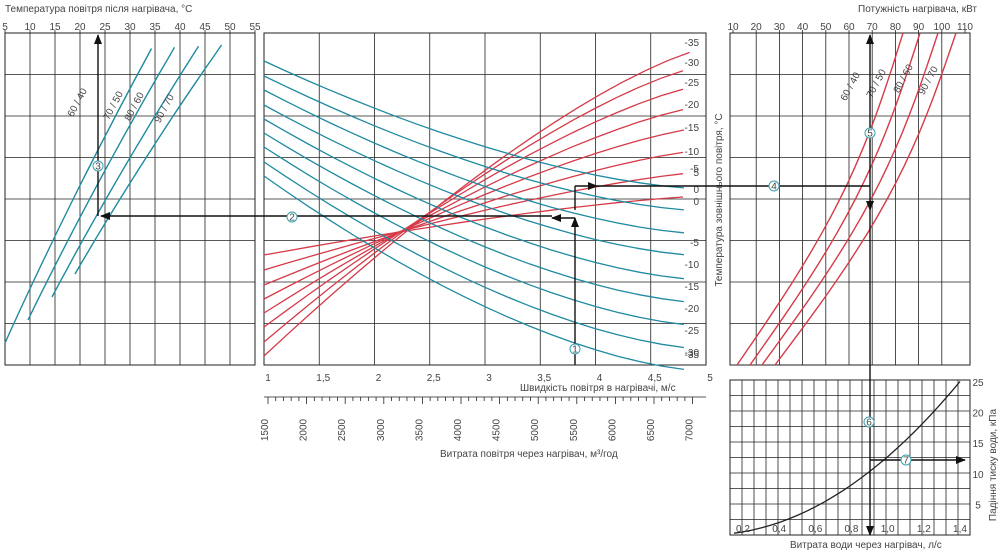 This screenshot has height=555, width=1000. Describe the element at coordinates (852, 529) in the screenshot. I see `water-flow-tick-label-3: 0,8` at that location.